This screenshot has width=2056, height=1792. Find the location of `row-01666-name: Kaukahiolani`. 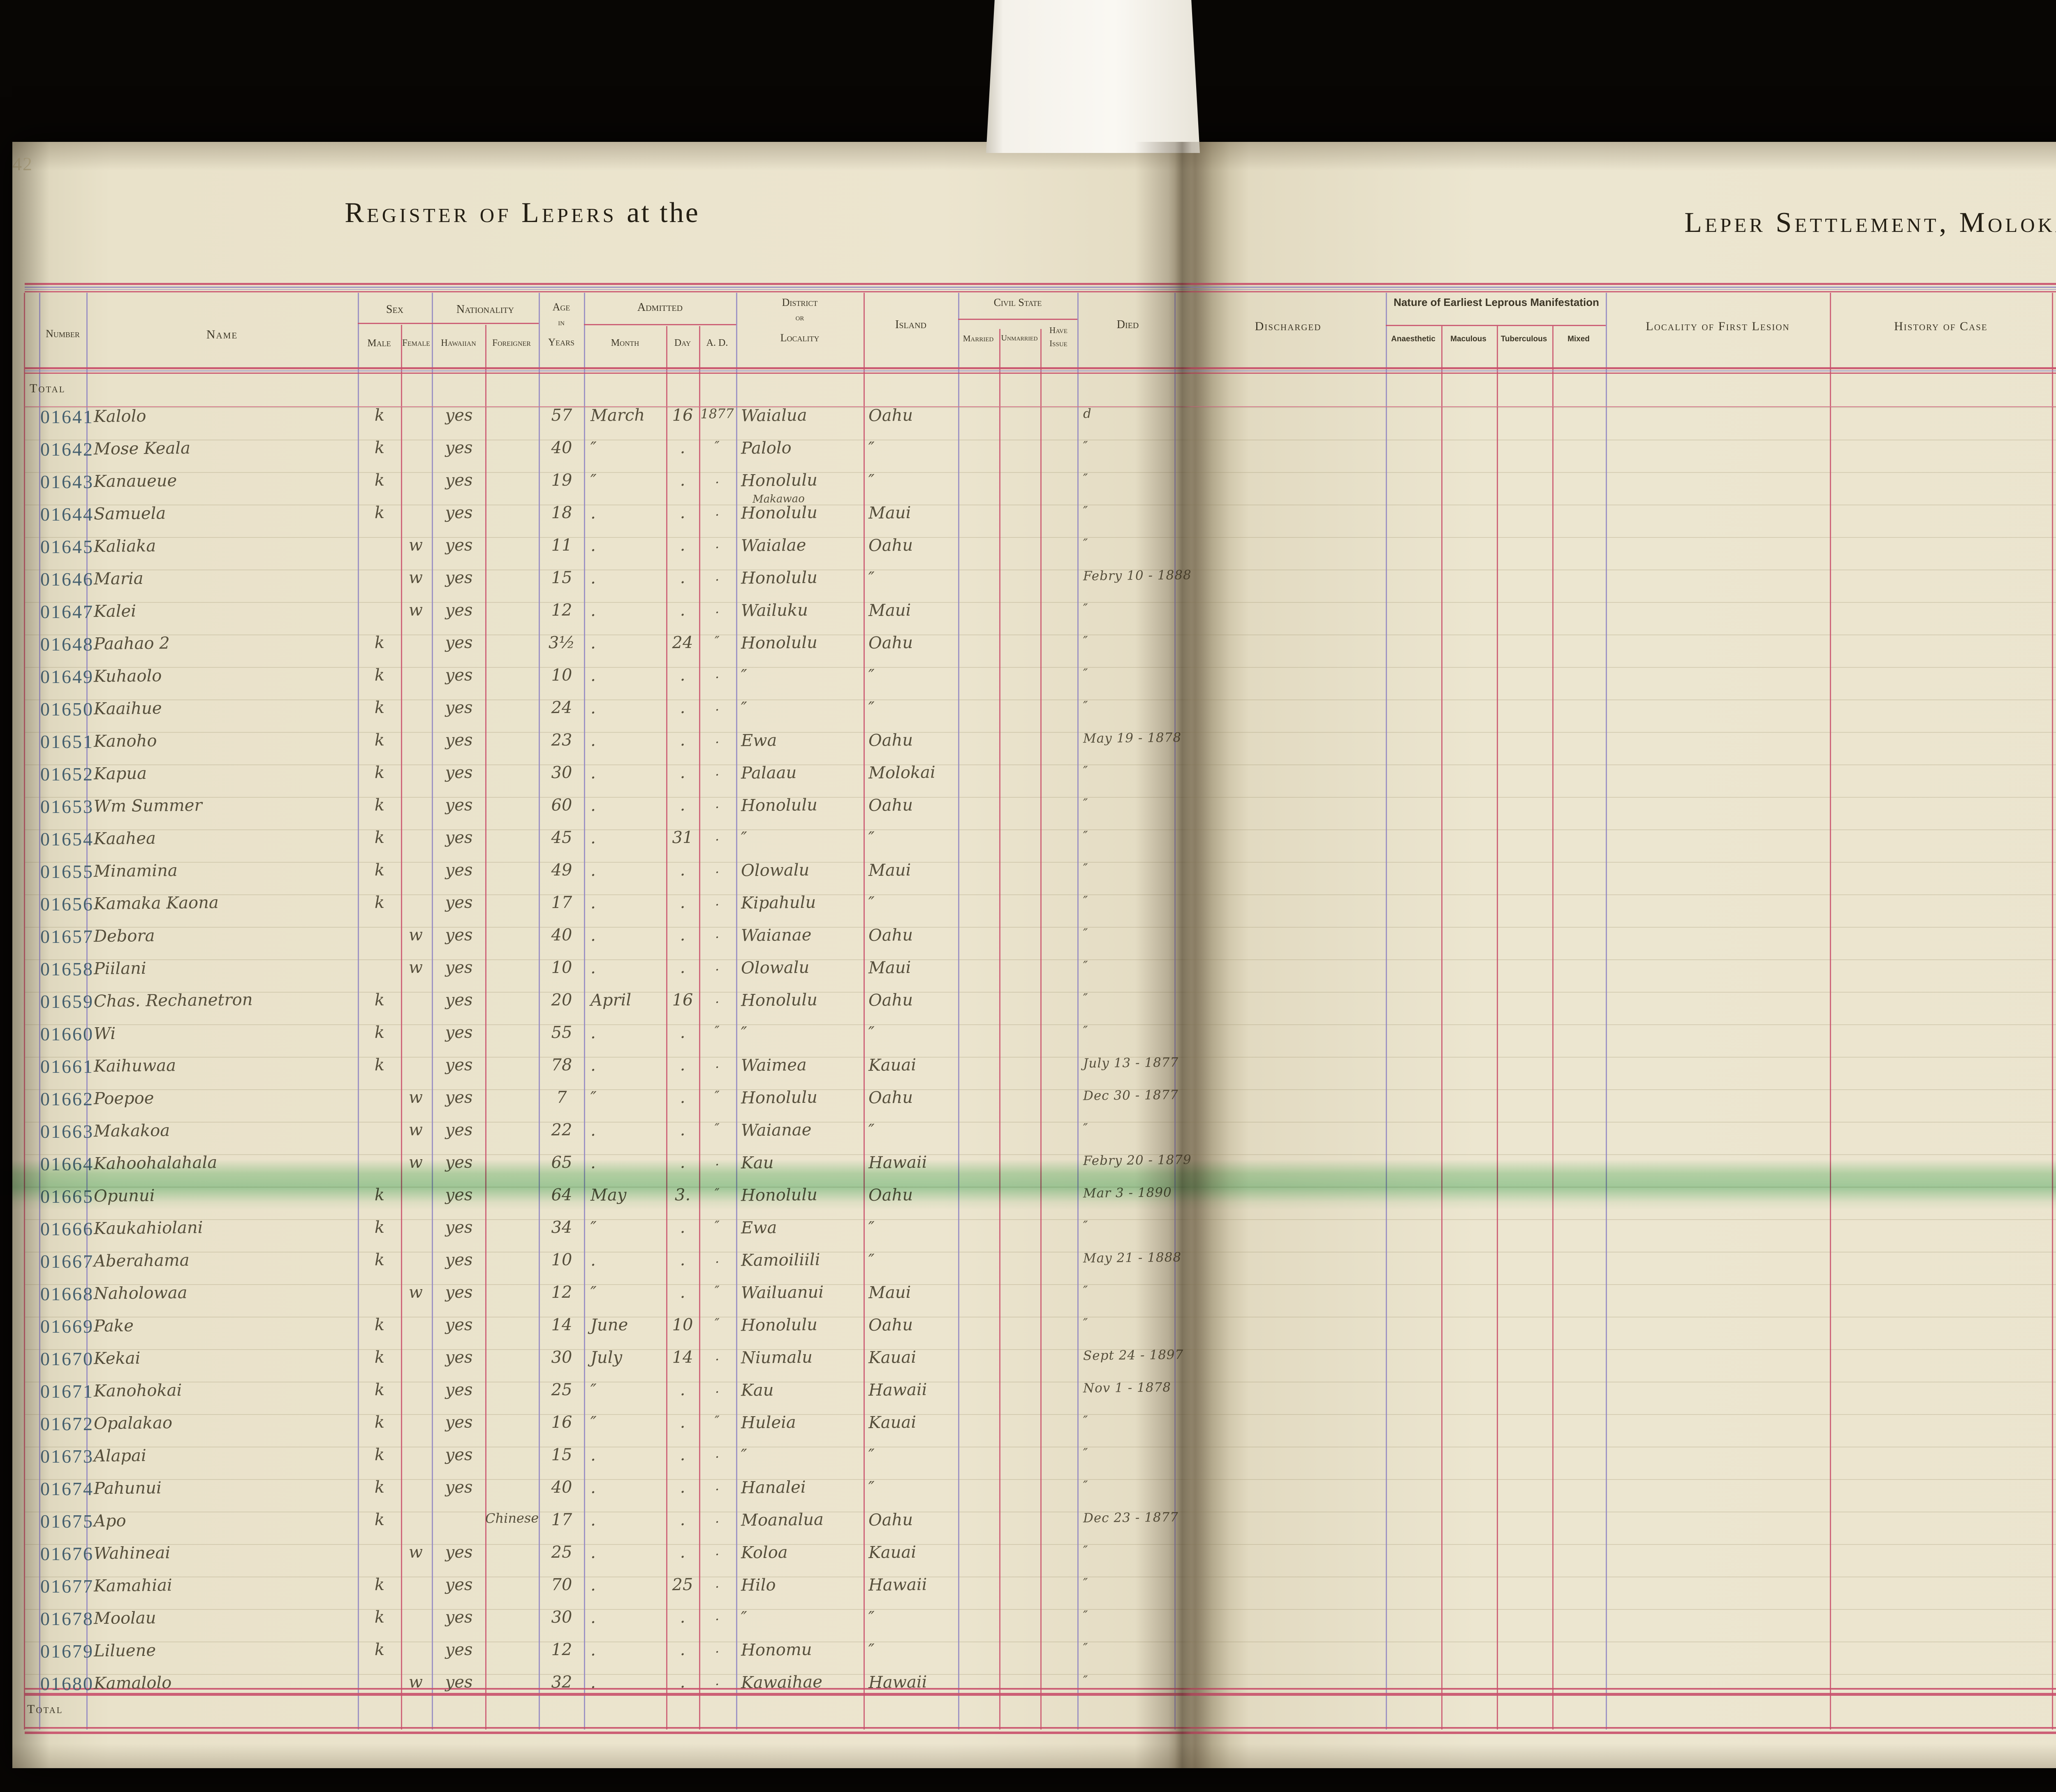

row-01666-name: Kaukahiolani is located at coordinates (148, 1228).